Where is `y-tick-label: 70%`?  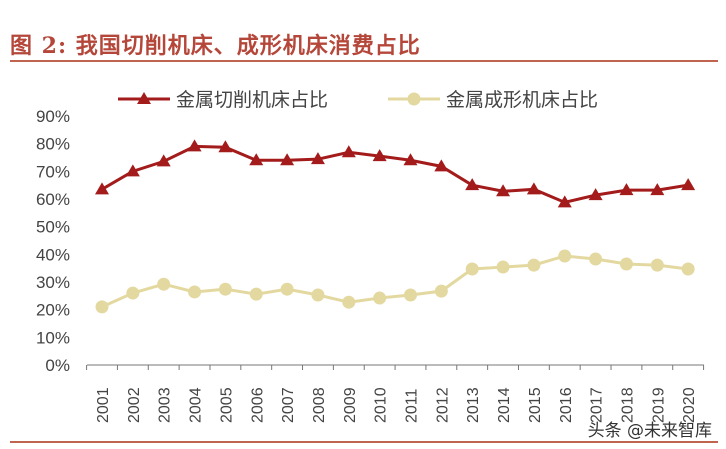 y-tick-label: 70% is located at coordinates (53, 171).